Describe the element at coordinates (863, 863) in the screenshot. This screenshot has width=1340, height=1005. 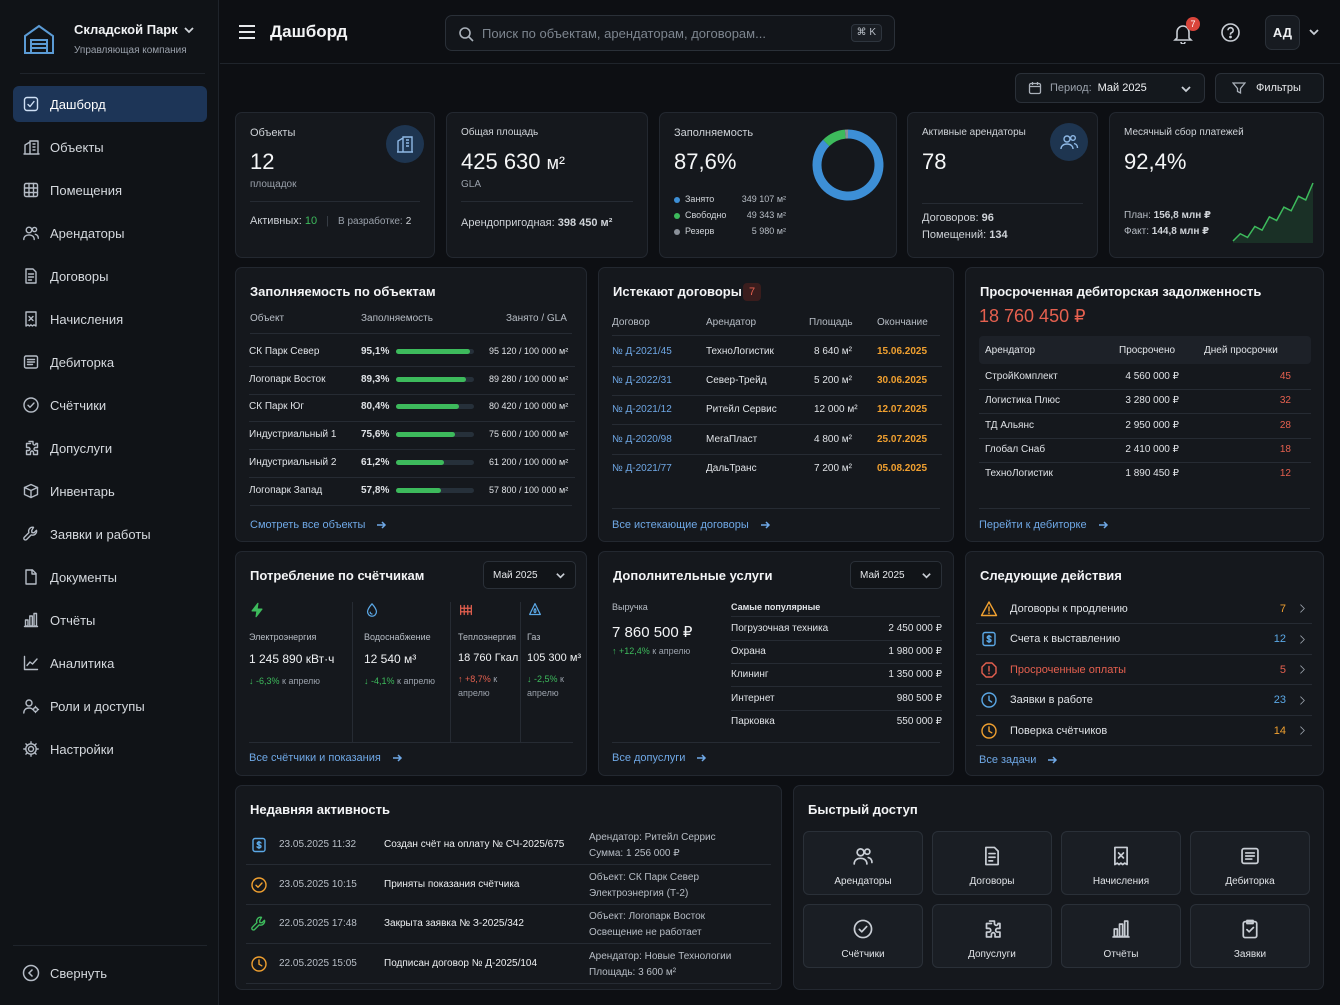
I see `quick-access-users: Арендаторы` at that location.